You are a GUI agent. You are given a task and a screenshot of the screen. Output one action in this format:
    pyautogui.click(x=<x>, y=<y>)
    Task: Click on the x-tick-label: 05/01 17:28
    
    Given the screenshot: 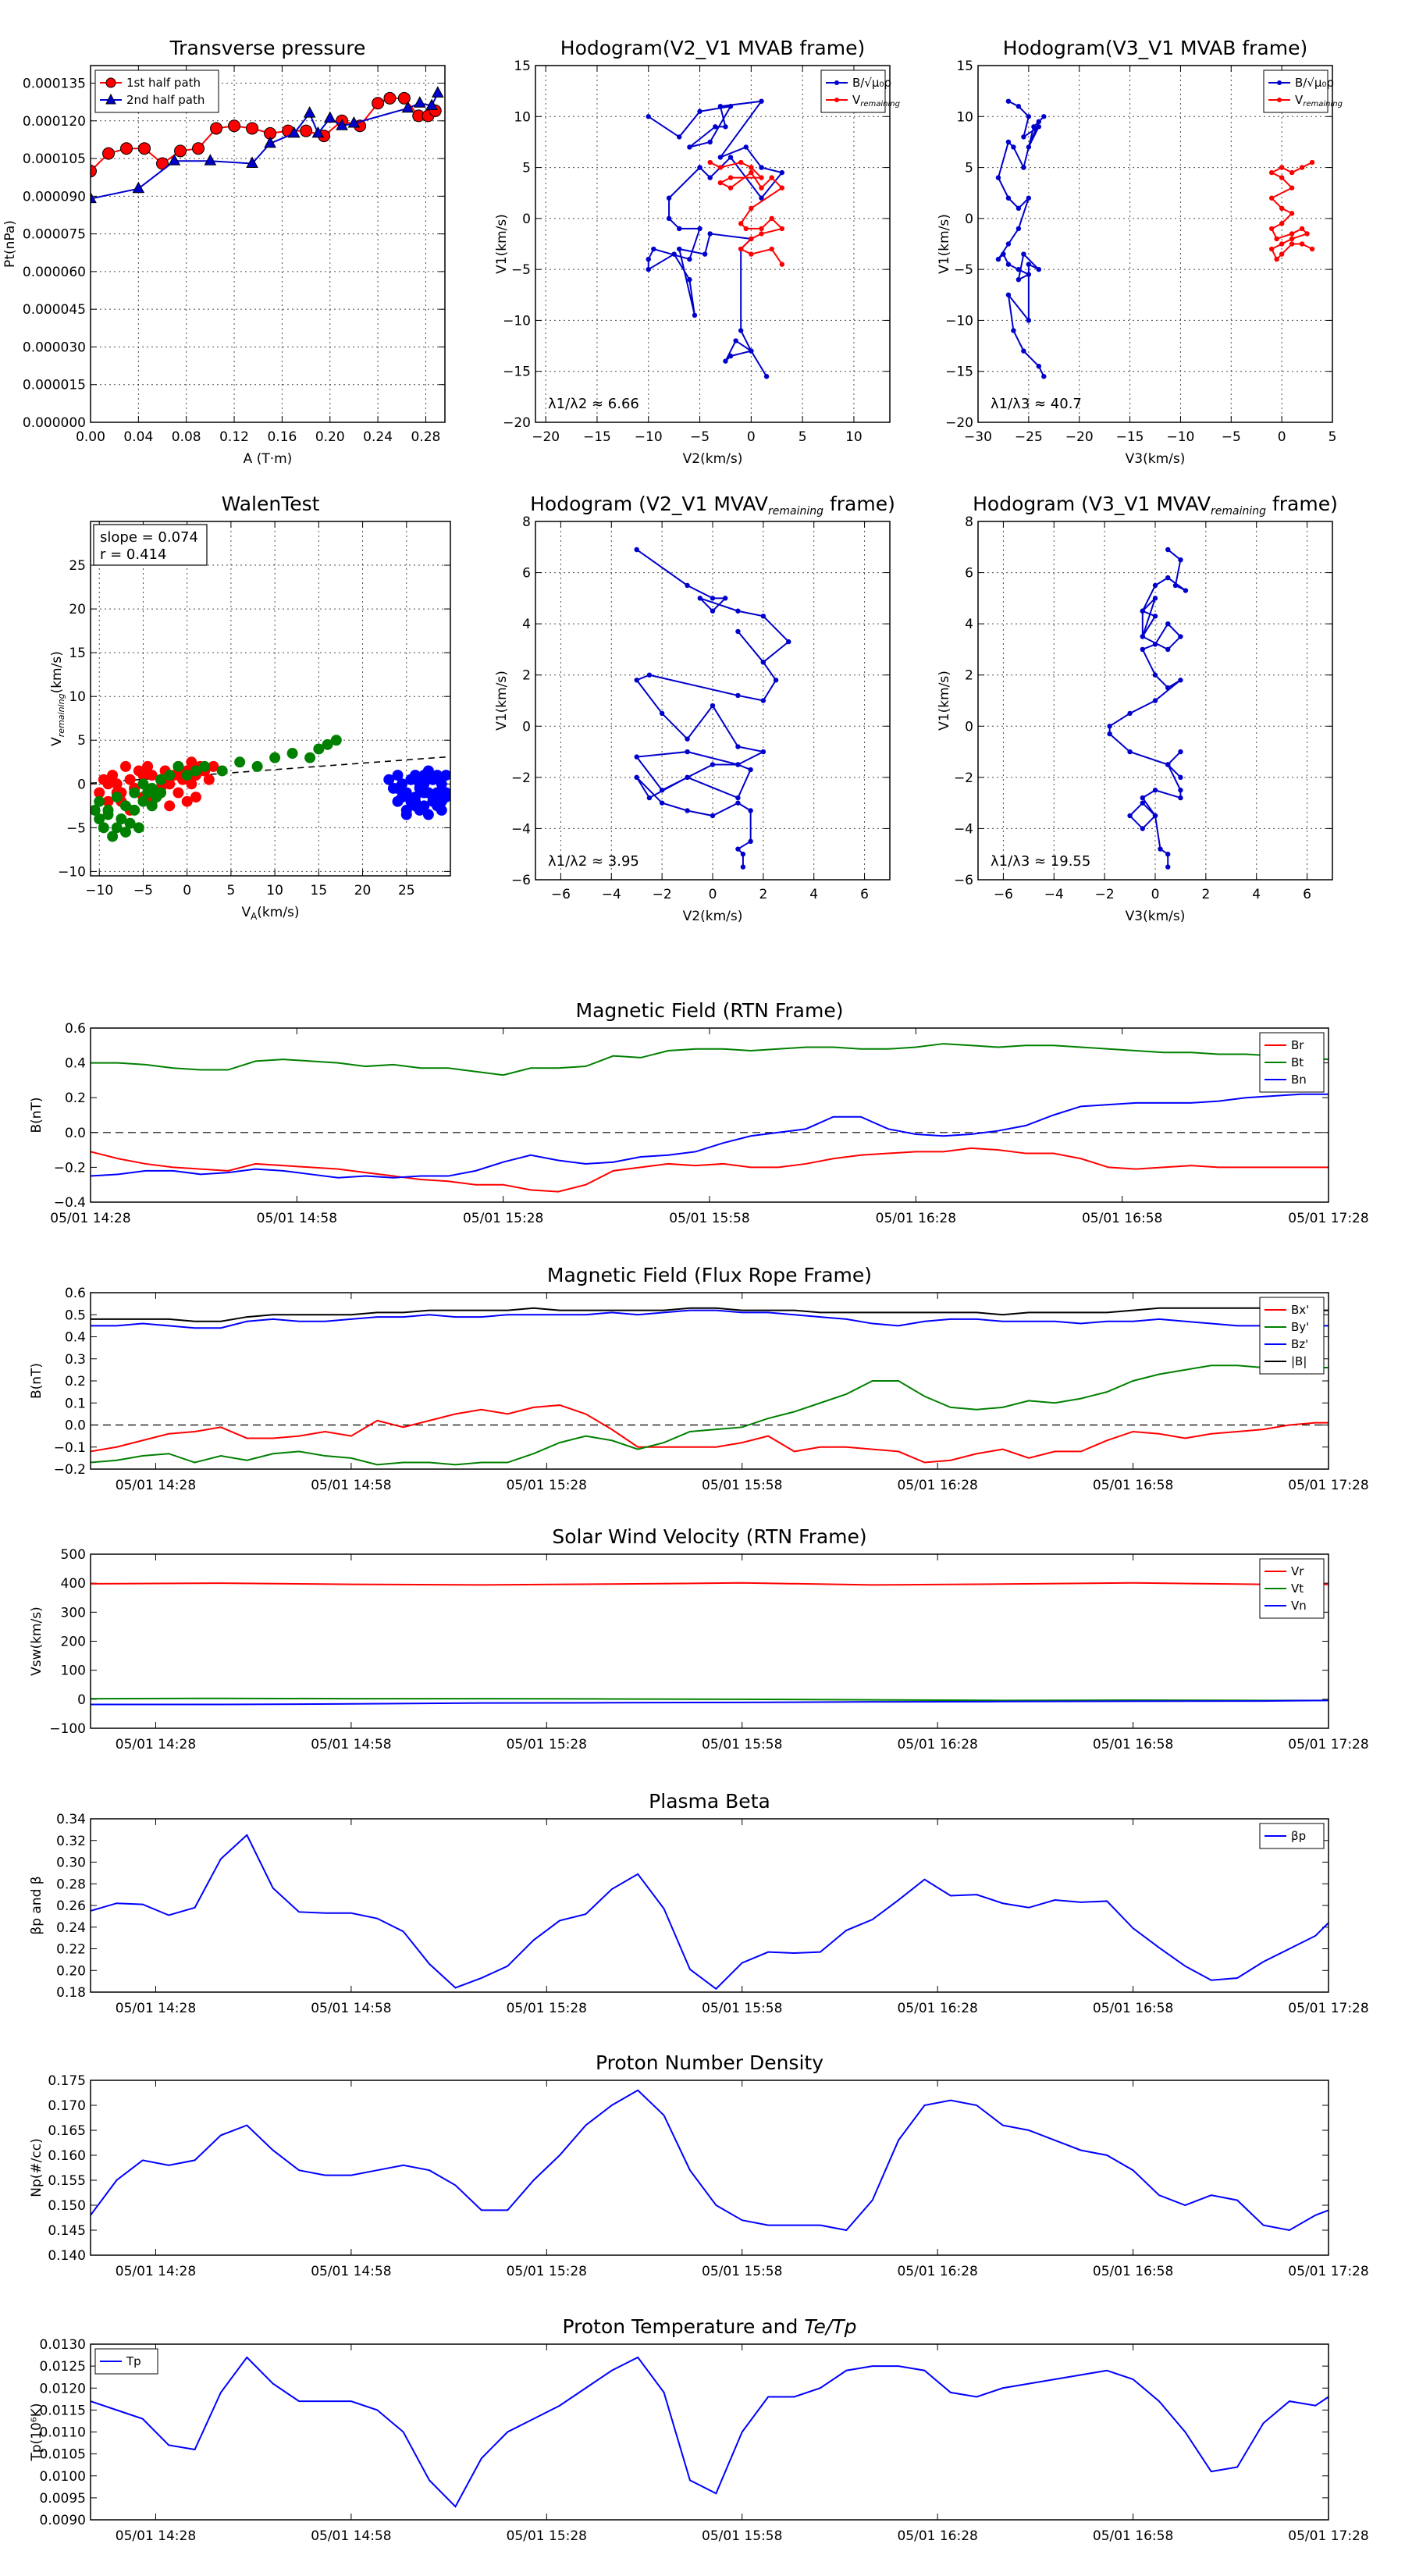 What is the action you would take?
    pyautogui.click(x=1328, y=1218)
    